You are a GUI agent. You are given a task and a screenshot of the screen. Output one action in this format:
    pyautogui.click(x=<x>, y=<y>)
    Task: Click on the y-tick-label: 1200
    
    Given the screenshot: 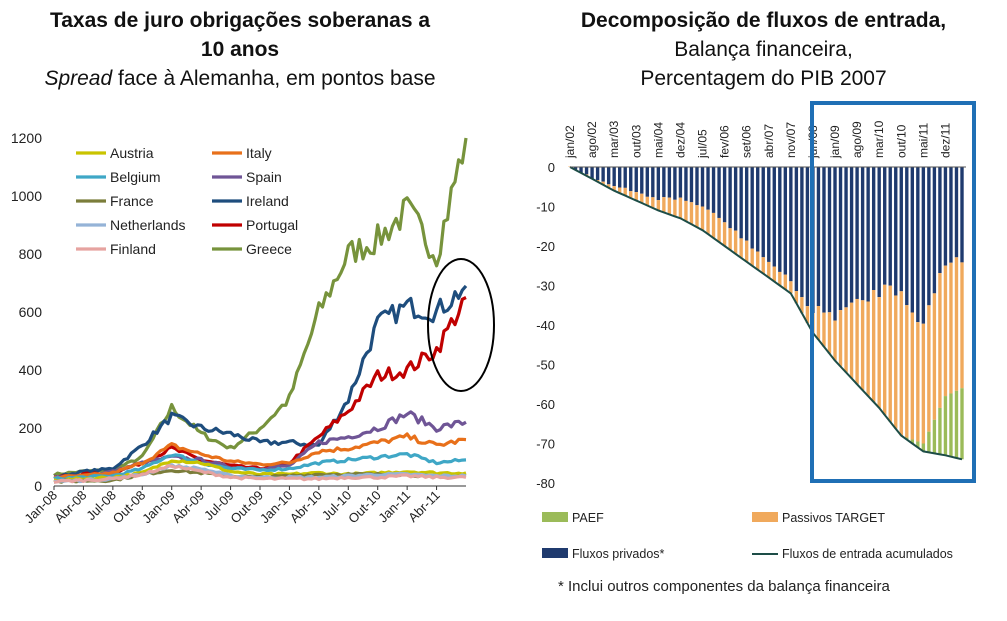 What is the action you would take?
    pyautogui.click(x=26, y=138)
    